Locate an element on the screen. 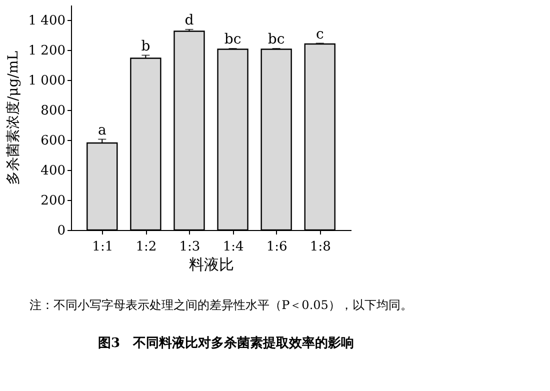  y-tick-label: 200 is located at coordinates (53, 201).